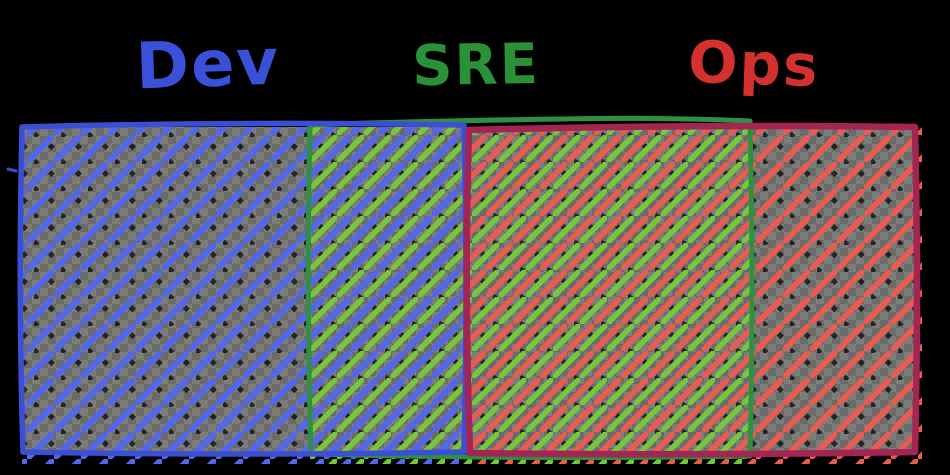 The image size is (950, 475). What do you see at coordinates (476, 65) in the screenshot?
I see `sre-label: SRE` at bounding box center [476, 65].